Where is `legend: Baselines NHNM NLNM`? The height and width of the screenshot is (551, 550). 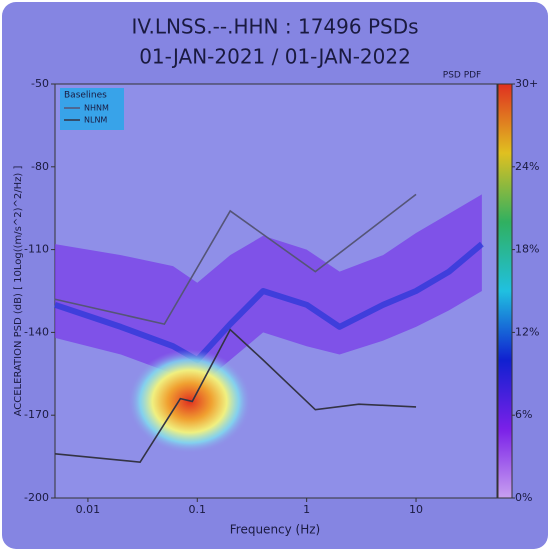
legend: Baselines NHNM NLNM is located at coordinates (92, 109).